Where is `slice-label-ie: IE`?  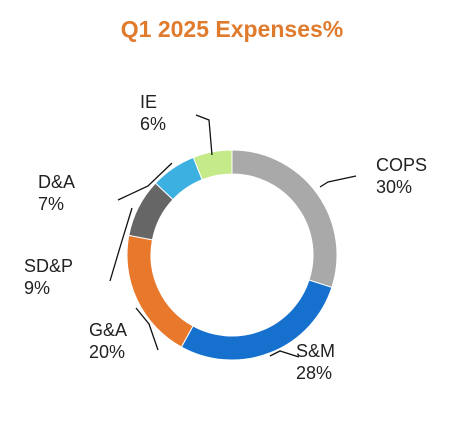
slice-label-ie: IE is located at coordinates (148, 102).